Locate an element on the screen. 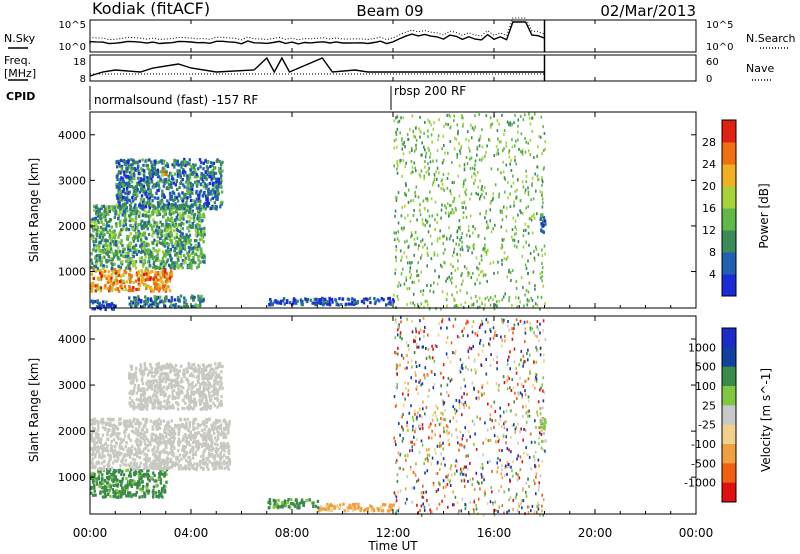  power-colorbar-tick: 28 is located at coordinates (709, 142).